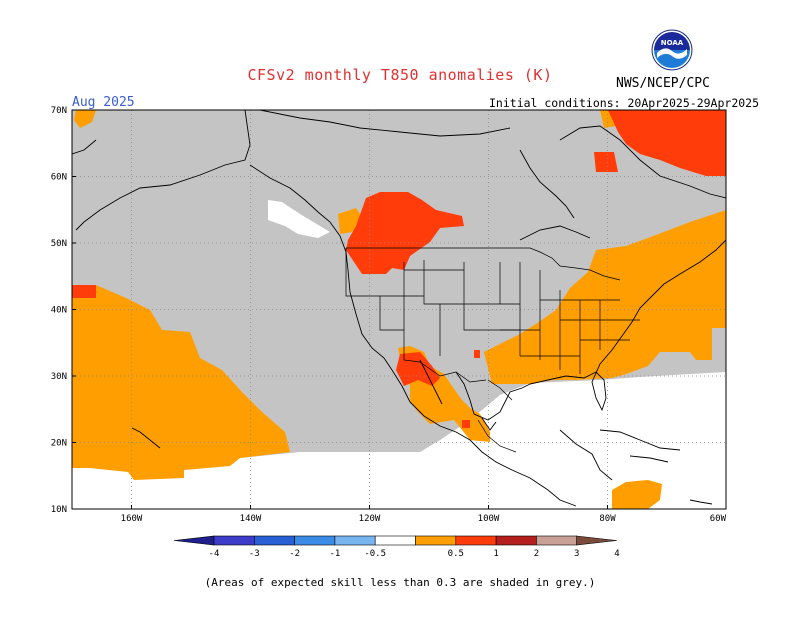 This screenshot has height=618, width=800. I want to click on colorbar-label: -0.5, so click(375, 554).